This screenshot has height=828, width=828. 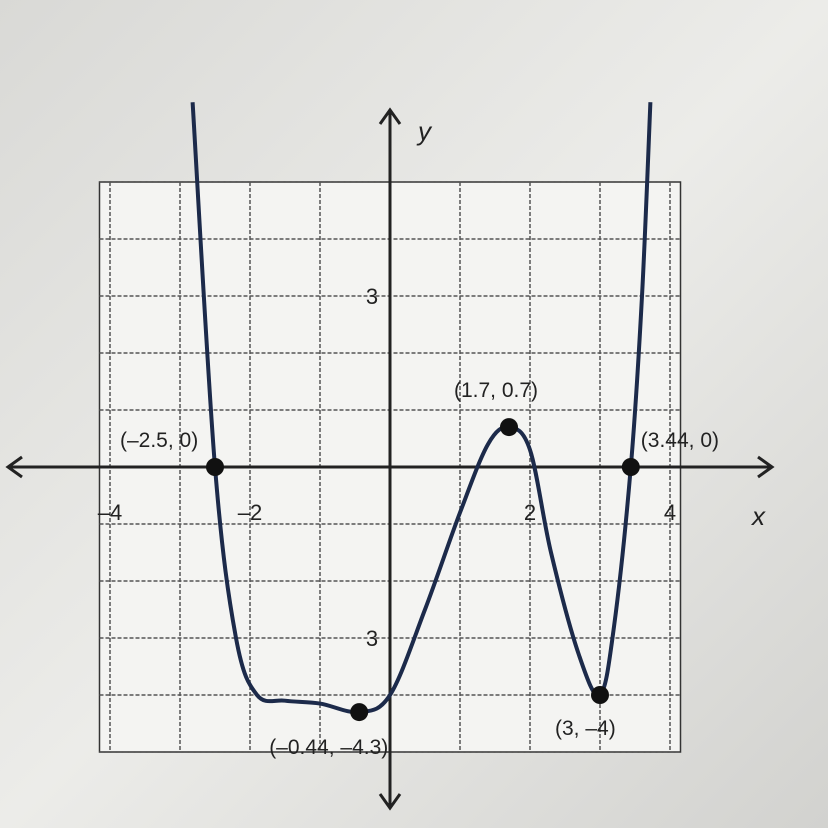 I want to click on point-label: (3, –4), so click(x=585, y=728).